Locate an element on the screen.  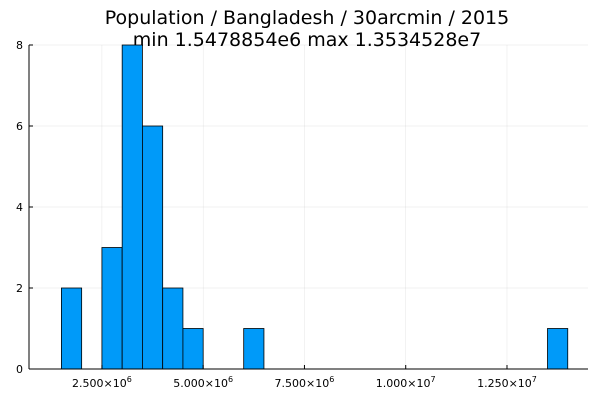
y-tick-label-2: 4 is located at coordinates (19, 207).